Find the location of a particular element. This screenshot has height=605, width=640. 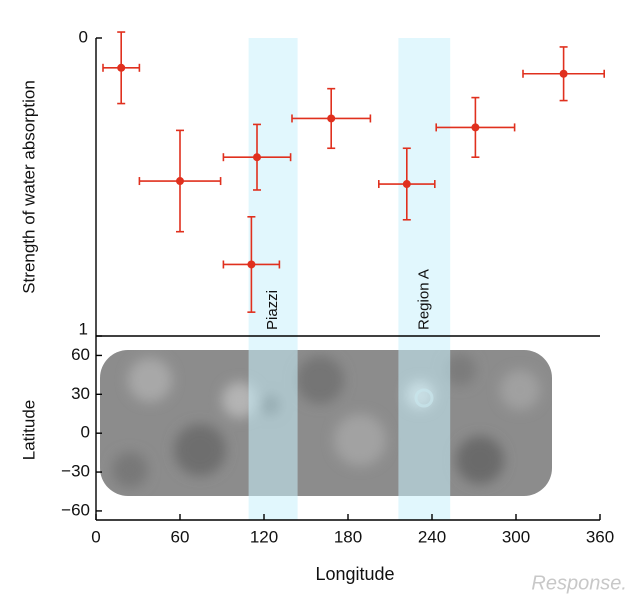

x-tick-label: 60 is located at coordinates (180, 536).